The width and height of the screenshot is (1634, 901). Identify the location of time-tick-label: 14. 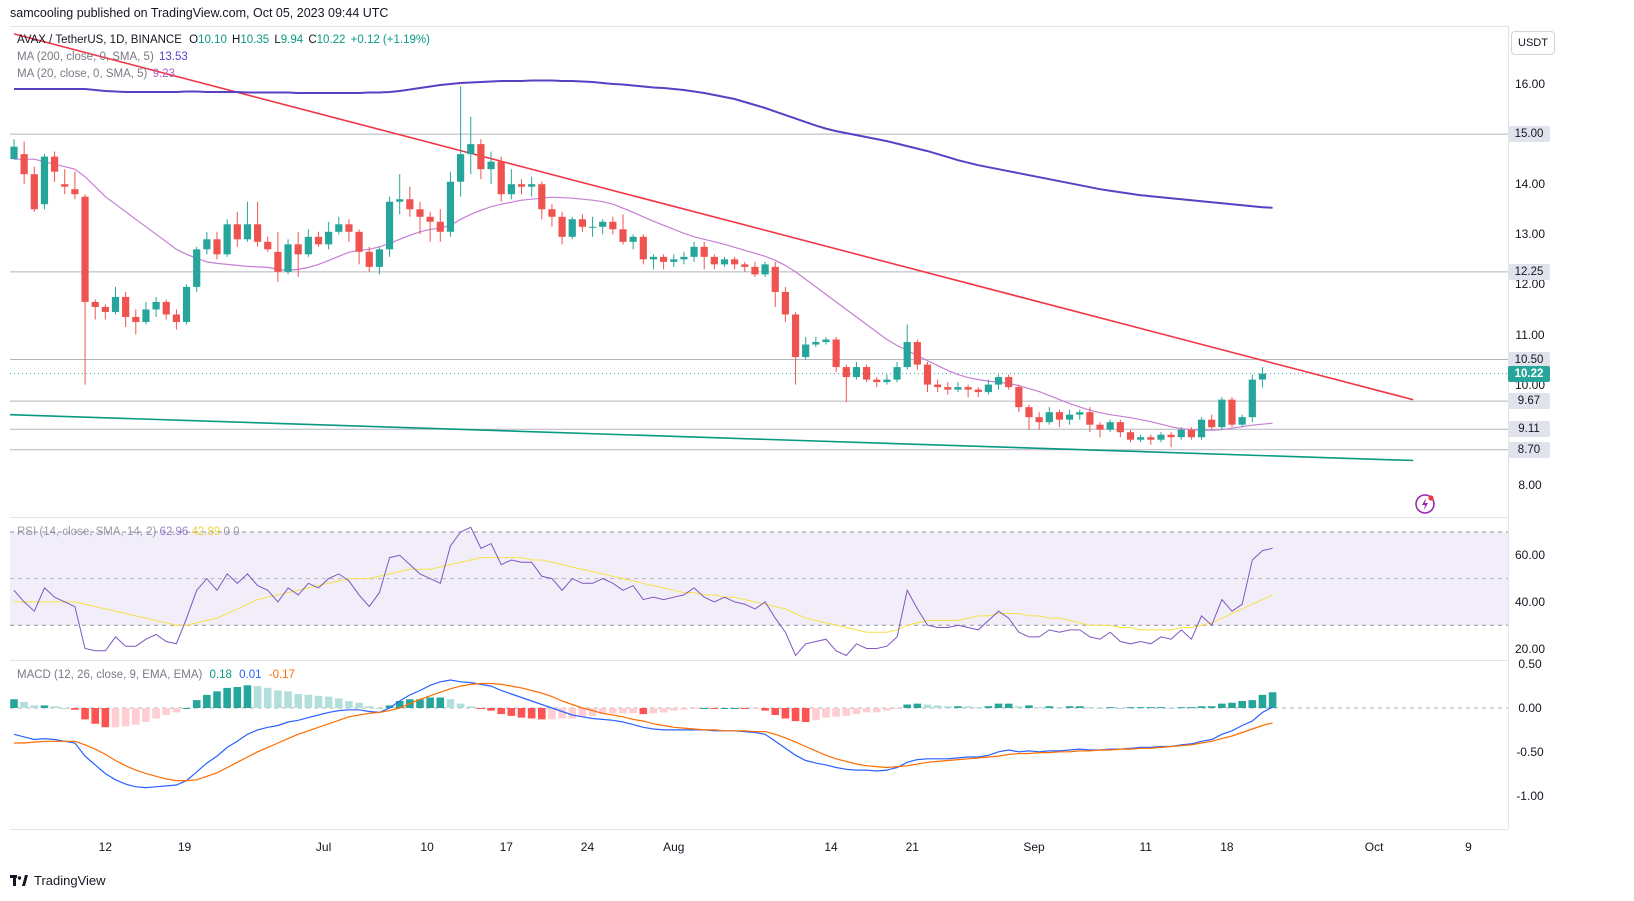
(831, 847).